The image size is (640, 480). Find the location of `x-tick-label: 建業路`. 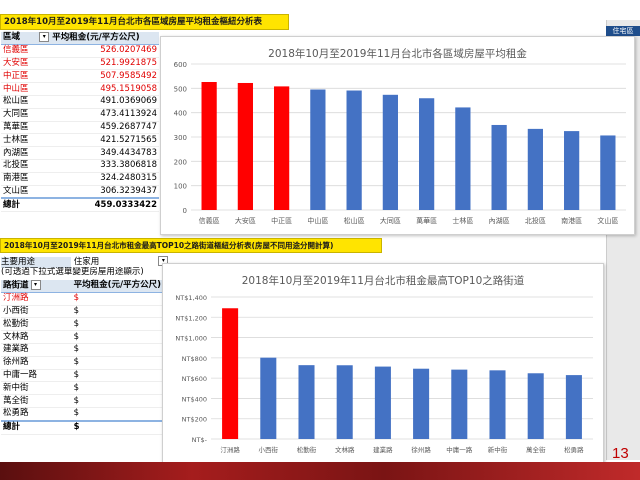

x-tick-label: 建業路 is located at coordinates (383, 449).